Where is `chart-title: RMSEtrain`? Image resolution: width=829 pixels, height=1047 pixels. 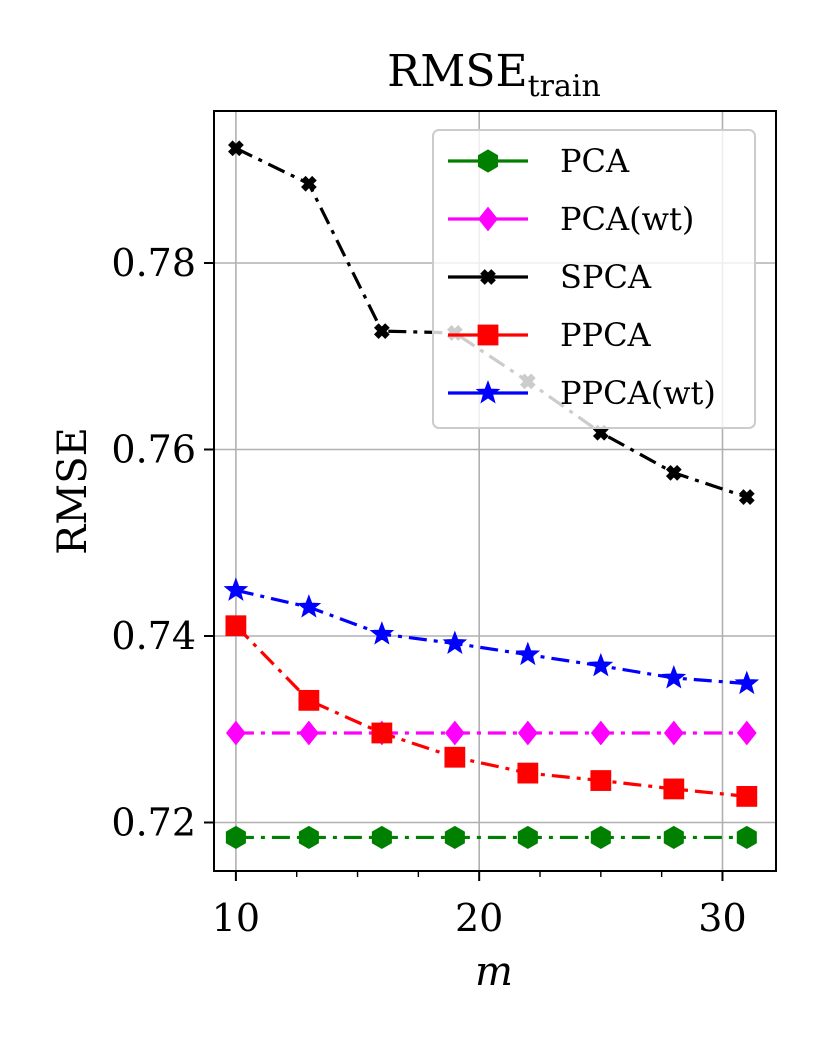 chart-title: RMSEtrain is located at coordinates (494, 75).